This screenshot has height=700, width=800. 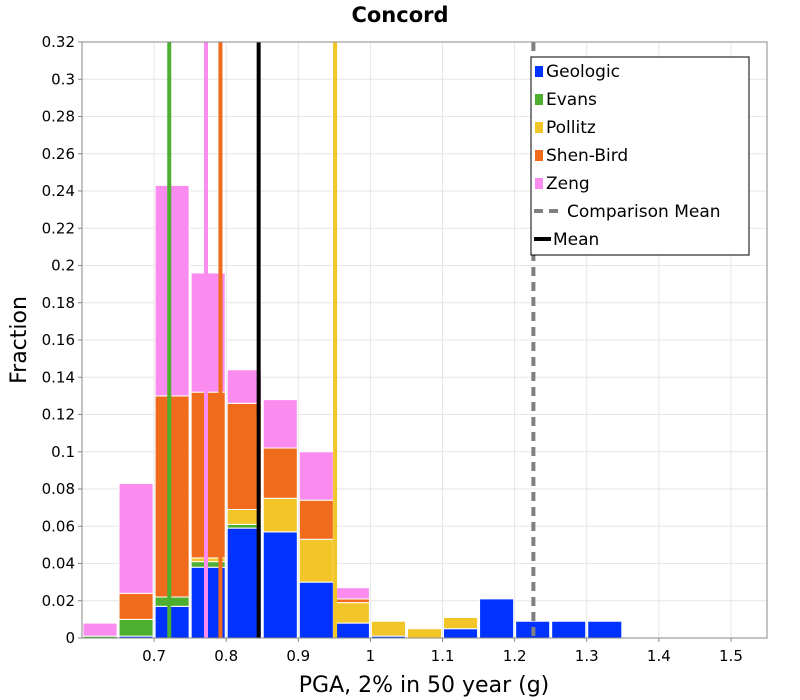 What do you see at coordinates (424, 685) in the screenshot?
I see `x-axis-title: PGA, 2% in 50 year (g)` at bounding box center [424, 685].